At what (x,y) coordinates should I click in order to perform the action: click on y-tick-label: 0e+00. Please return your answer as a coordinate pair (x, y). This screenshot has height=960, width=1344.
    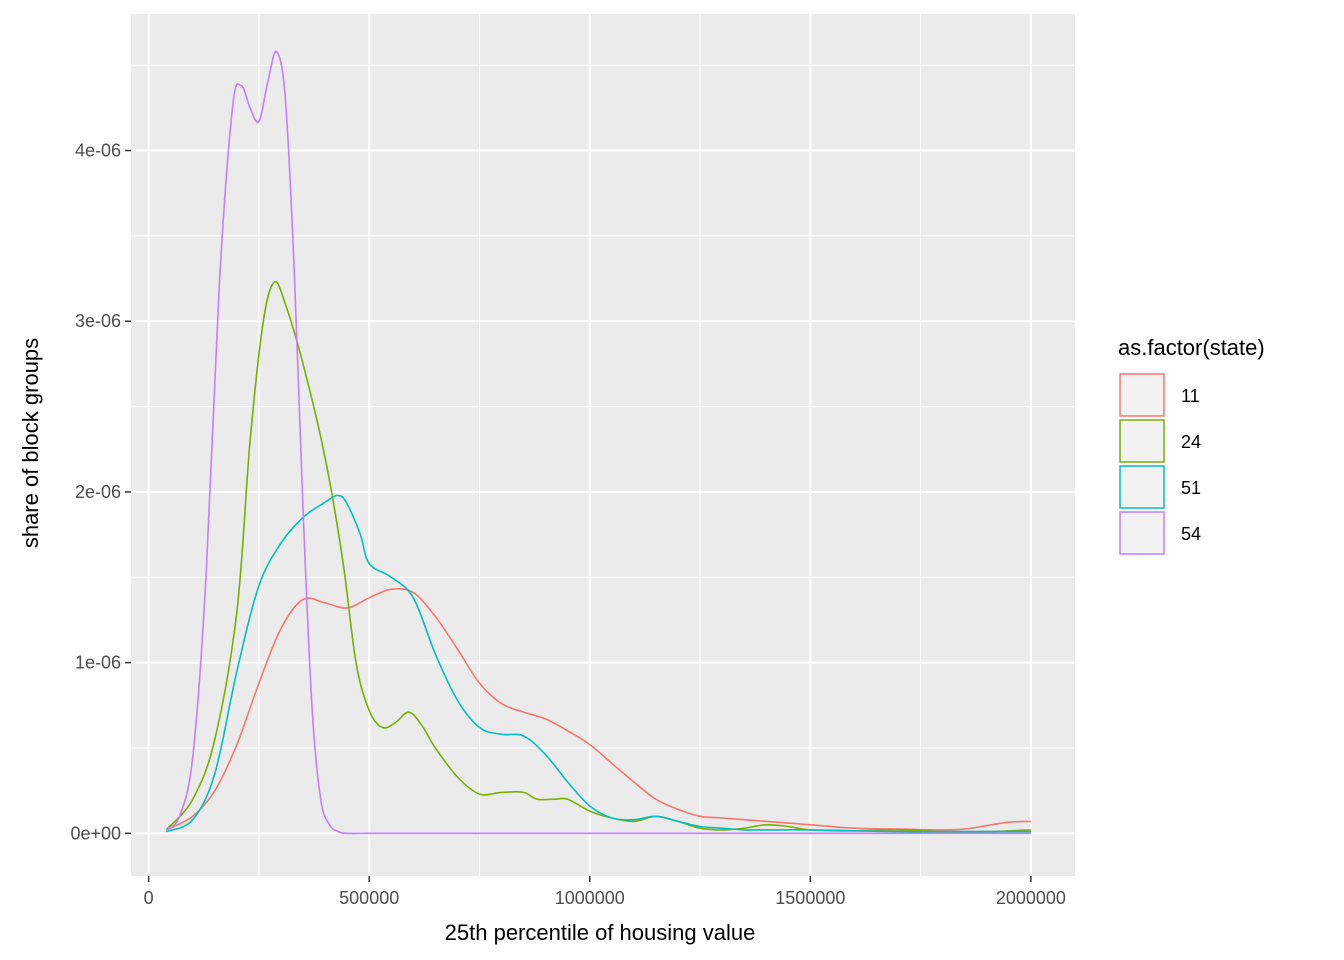
    Looking at the image, I should click on (95, 833).